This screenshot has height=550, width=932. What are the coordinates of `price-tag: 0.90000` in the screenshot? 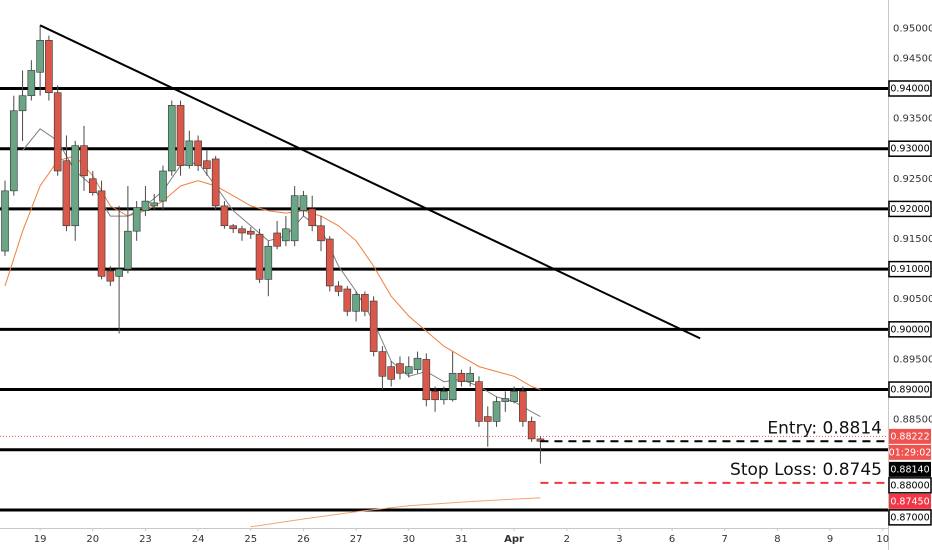 It's located at (910, 329).